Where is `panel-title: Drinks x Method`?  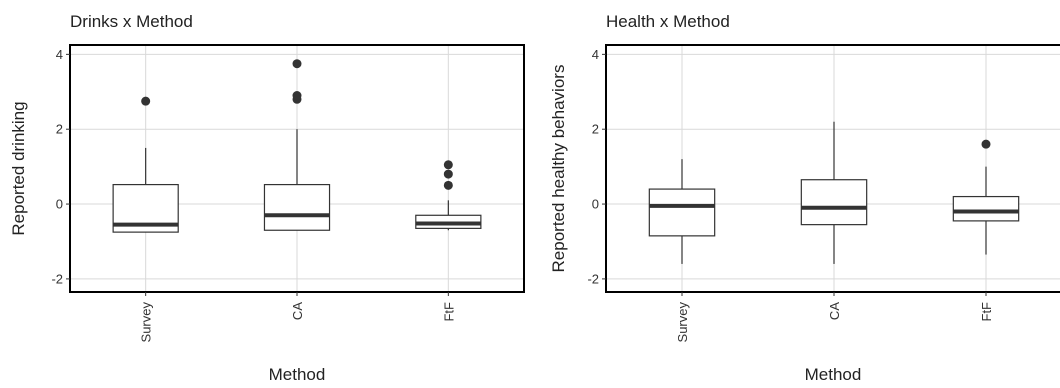
panel-title: Drinks x Method is located at coordinates (131, 21).